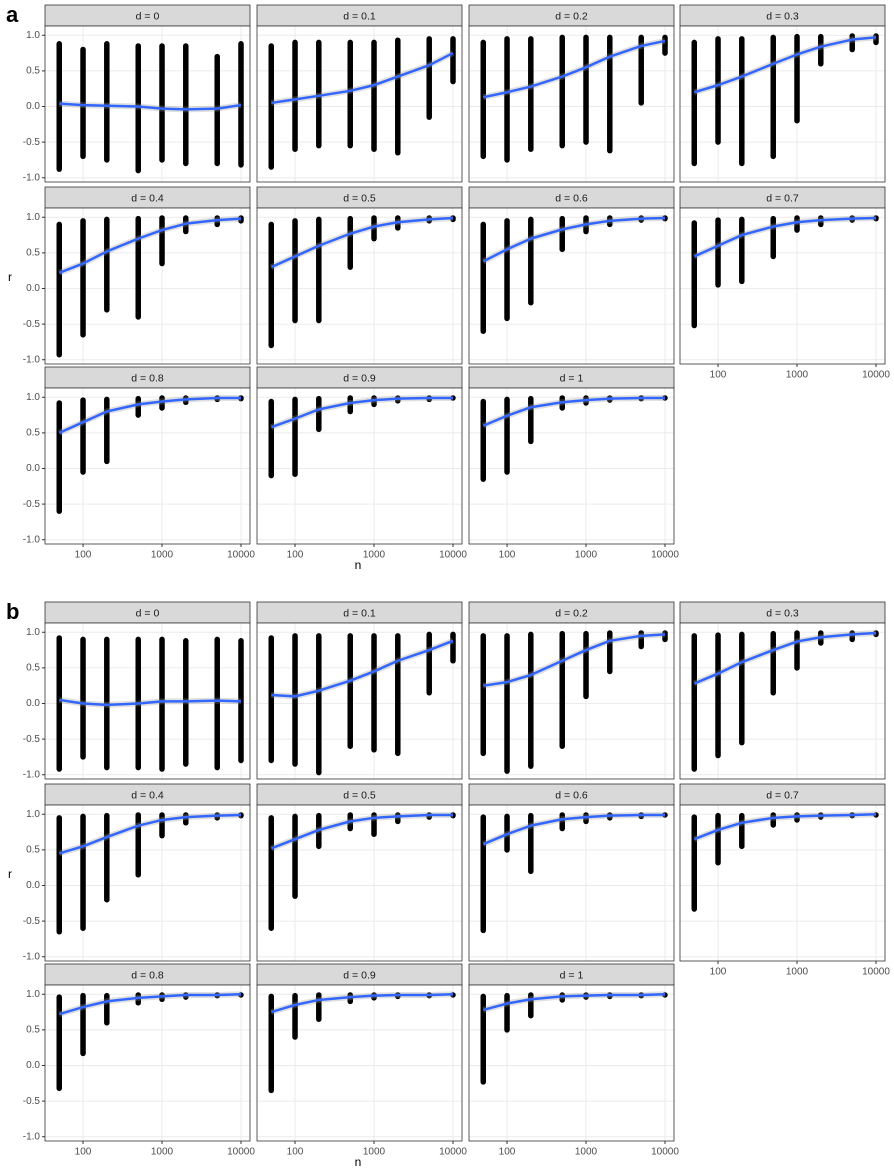  What do you see at coordinates (12, 14) in the screenshot?
I see `panel-label: a` at bounding box center [12, 14].